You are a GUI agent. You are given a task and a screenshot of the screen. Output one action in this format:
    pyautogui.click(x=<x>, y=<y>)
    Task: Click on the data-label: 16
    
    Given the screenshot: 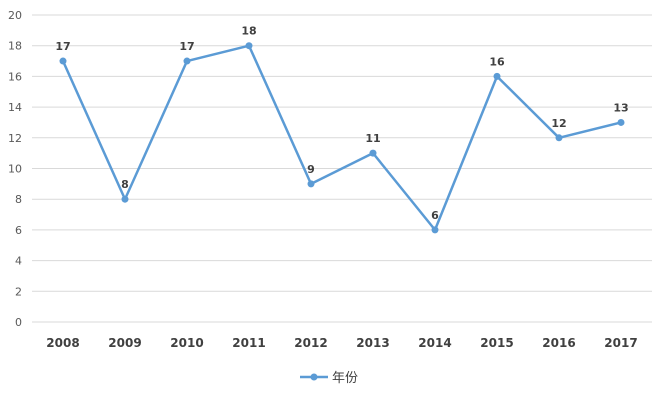 What is the action you would take?
    pyautogui.click(x=497, y=61)
    